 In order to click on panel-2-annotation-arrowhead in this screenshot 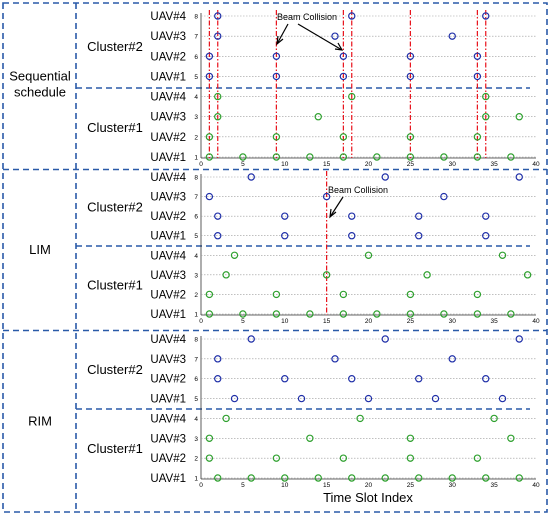, I will do `click(333, 213)`.